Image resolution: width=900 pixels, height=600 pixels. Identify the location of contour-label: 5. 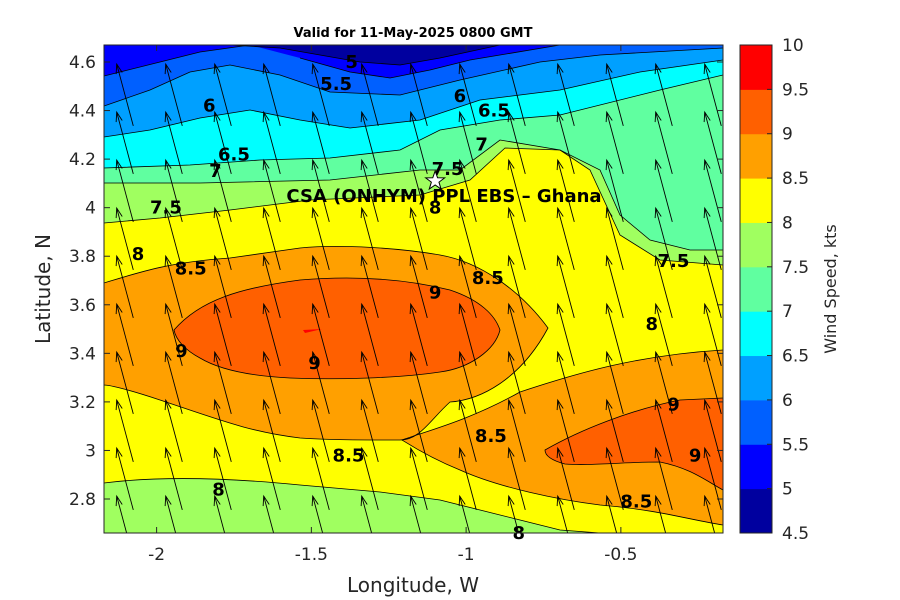
(351, 62).